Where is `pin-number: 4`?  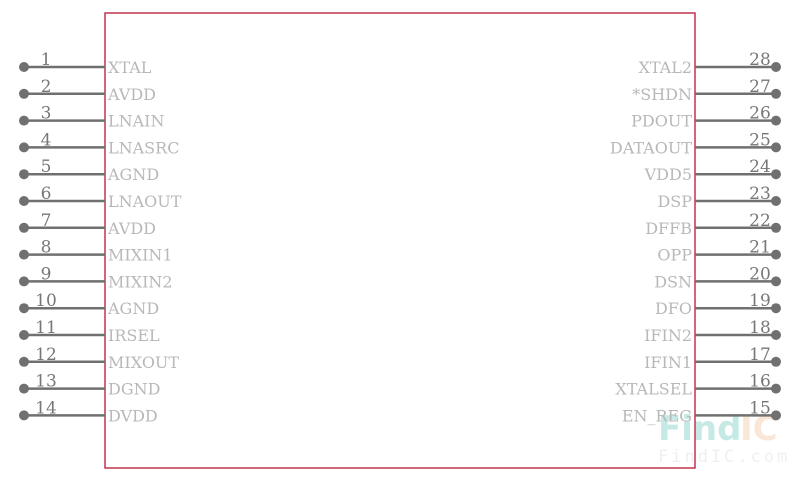 pin-number: 4 is located at coordinates (46, 140).